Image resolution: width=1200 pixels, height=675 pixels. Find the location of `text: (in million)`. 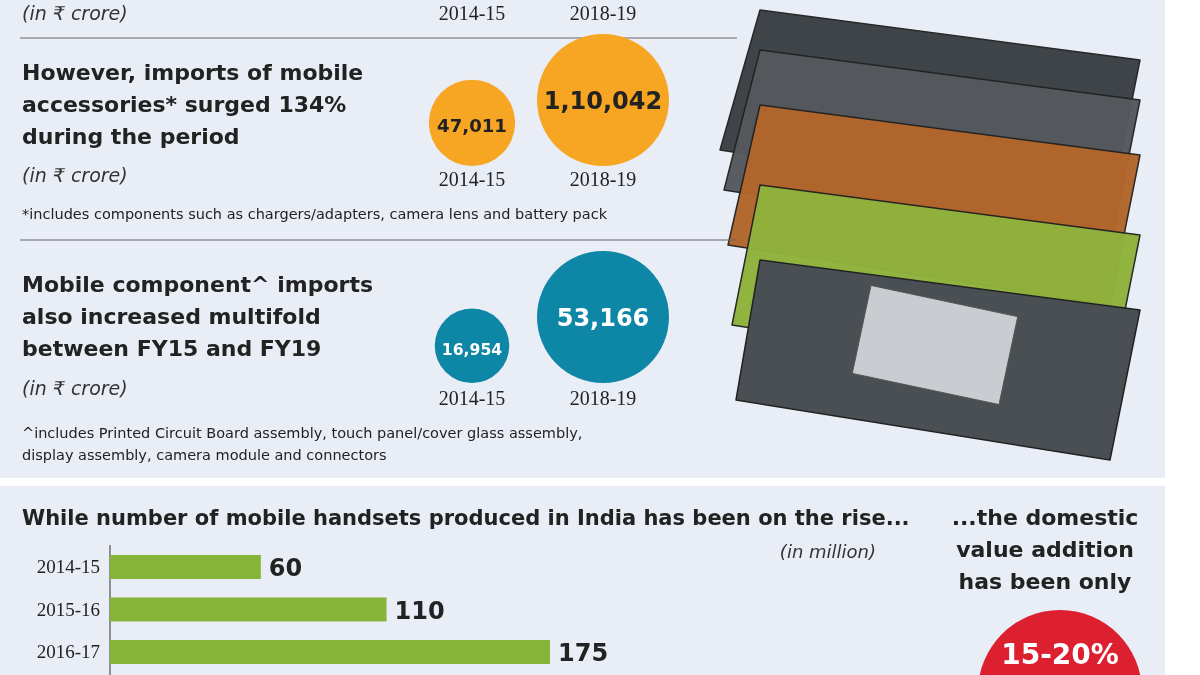

text: (in million) is located at coordinates (827, 551).